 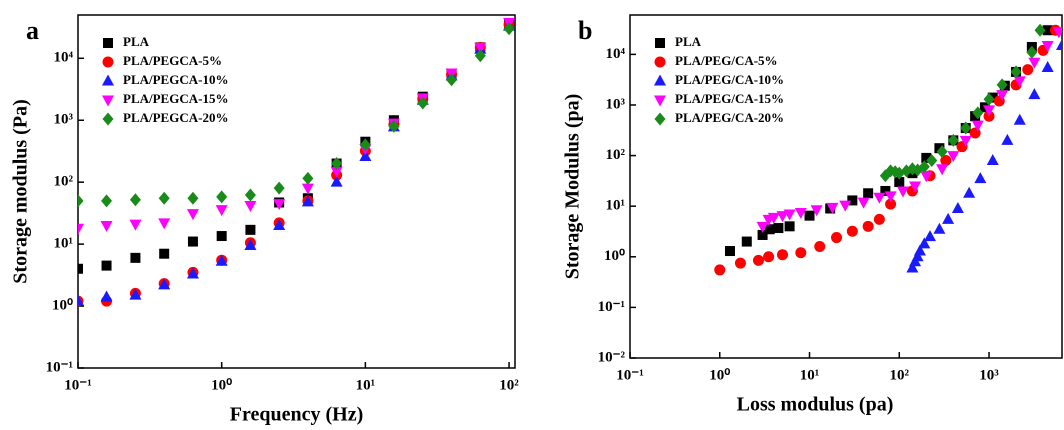 What do you see at coordinates (585, 30) in the screenshot?
I see `panel-label: b` at bounding box center [585, 30].